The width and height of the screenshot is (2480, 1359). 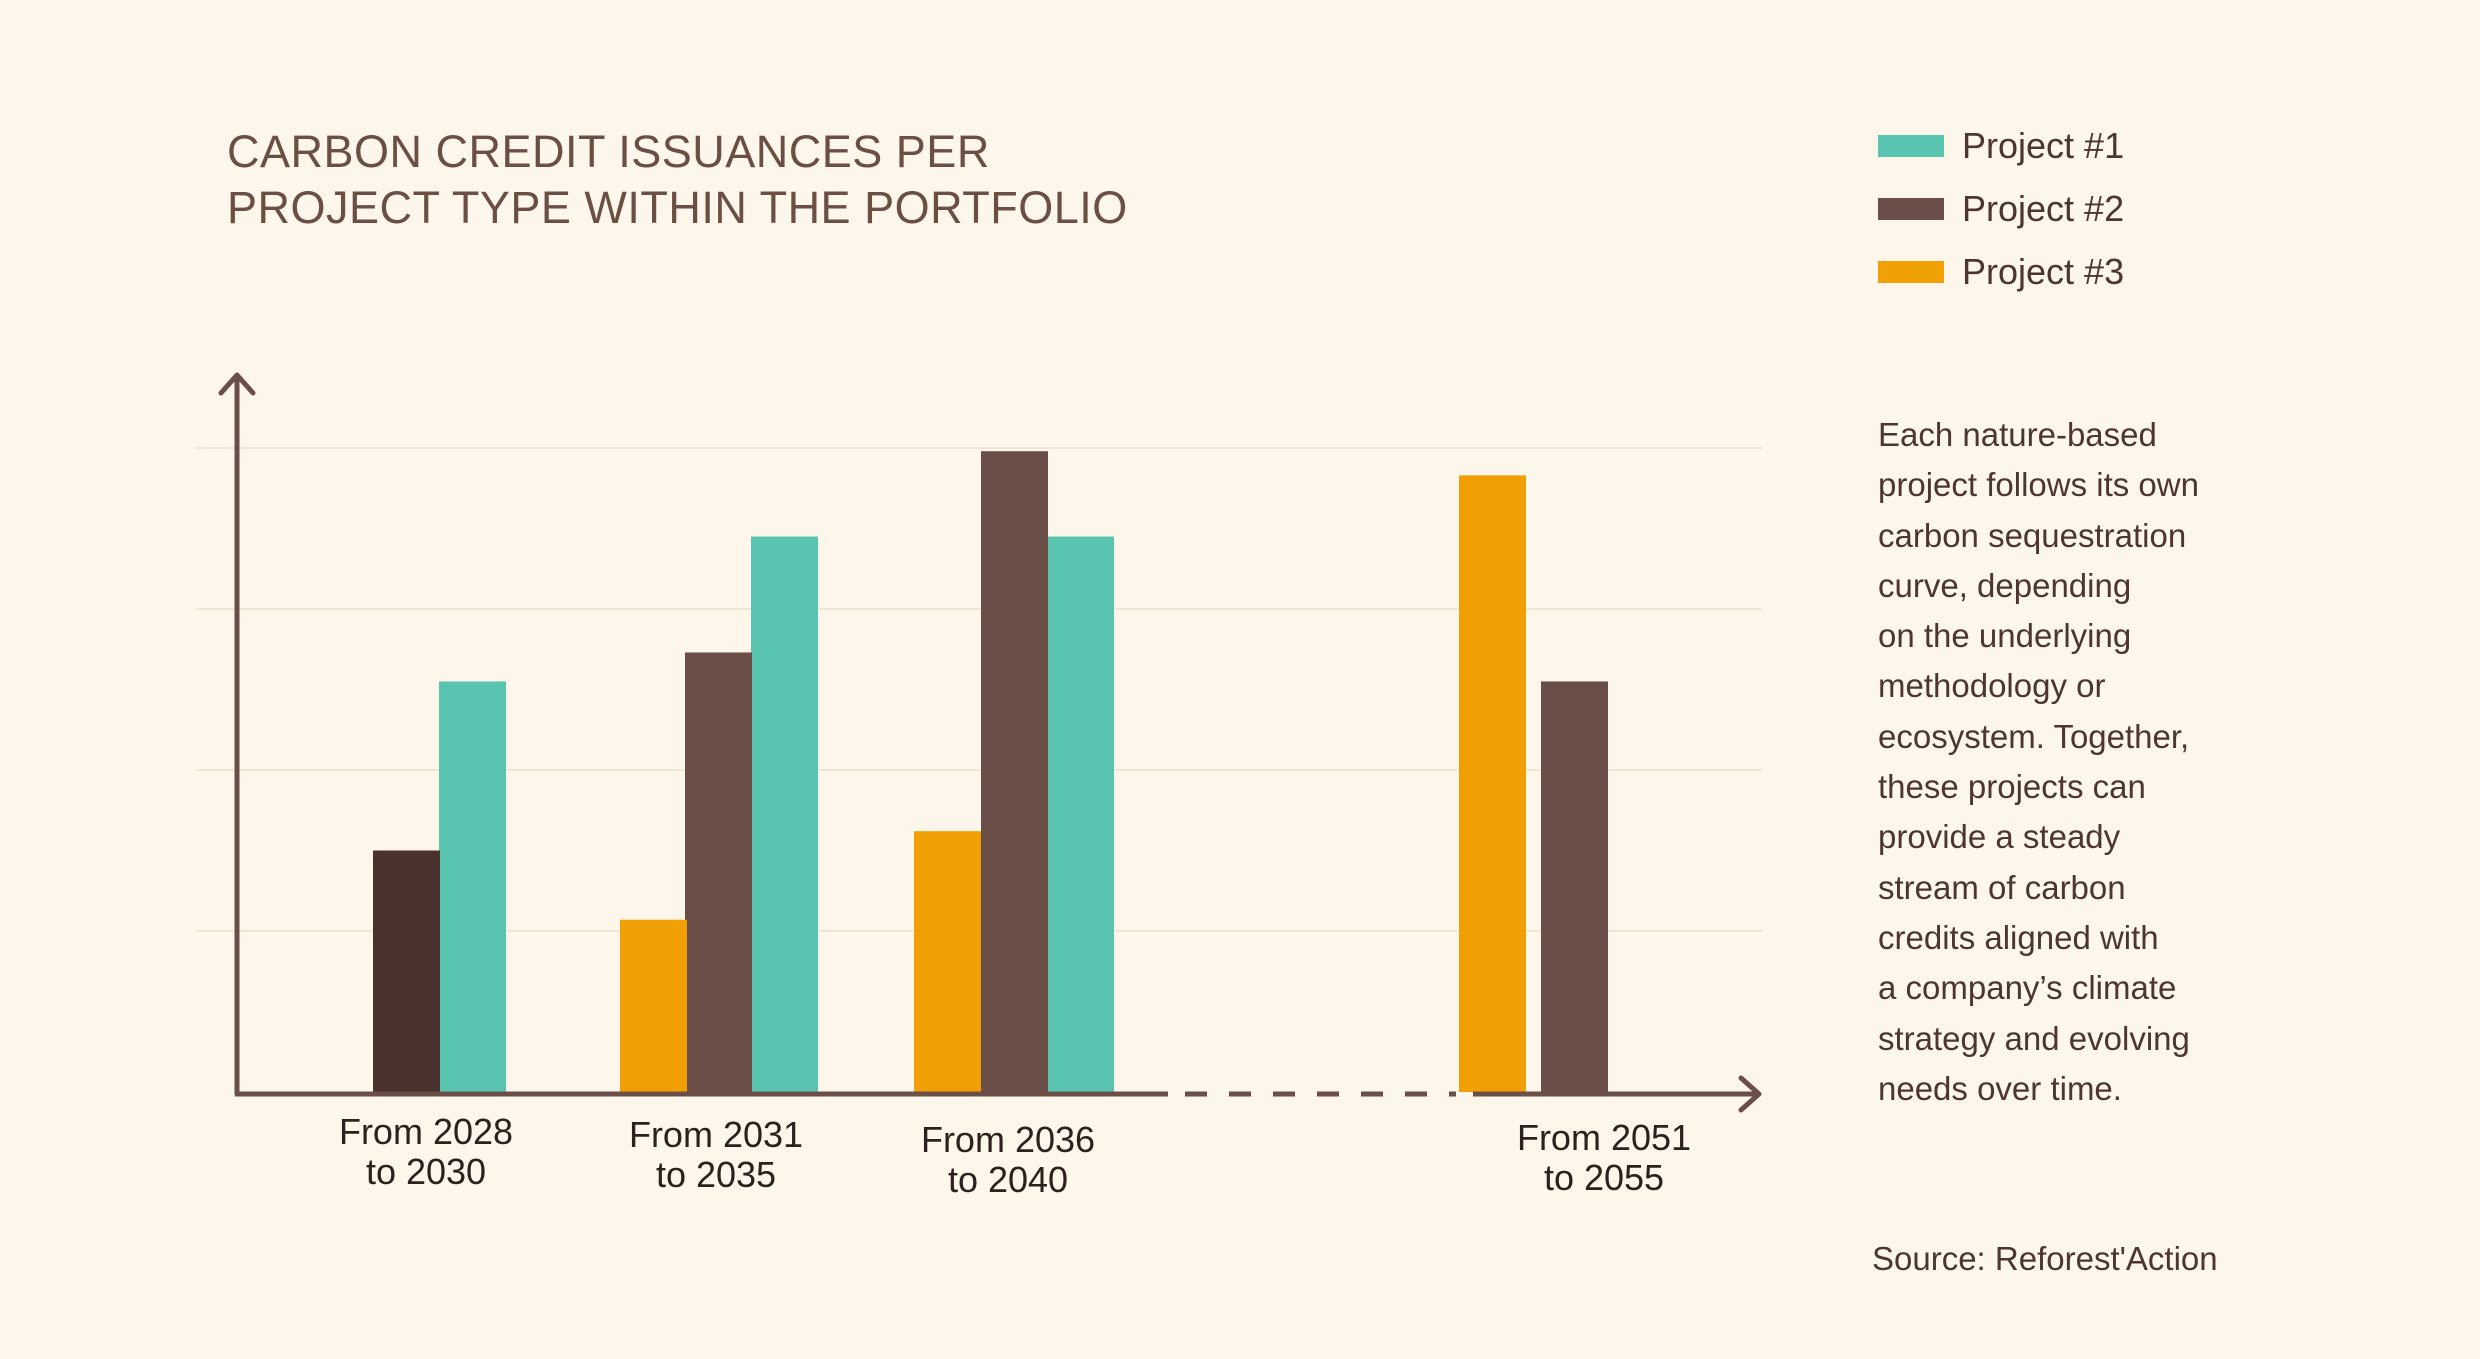 What do you see at coordinates (2038, 485) in the screenshot?
I see `description-line: project follows its own` at bounding box center [2038, 485].